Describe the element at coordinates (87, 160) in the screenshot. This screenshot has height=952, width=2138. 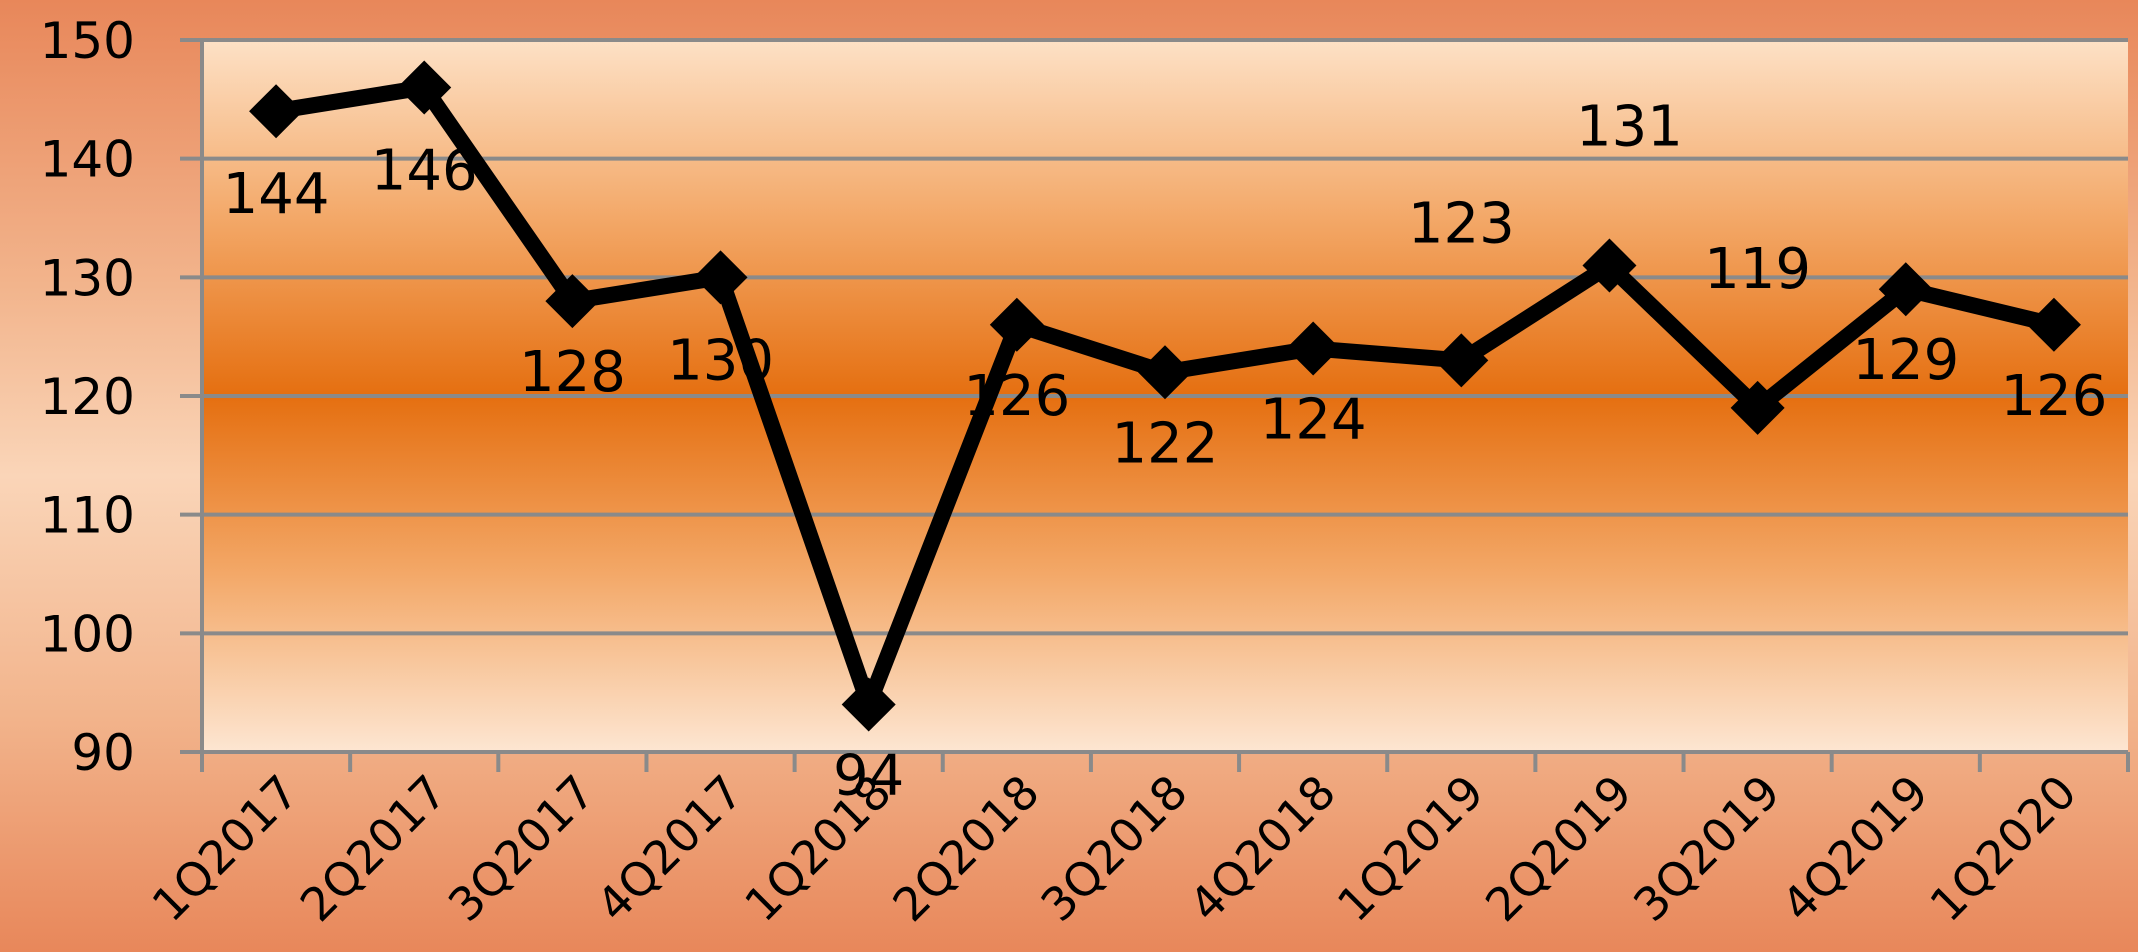
I see `y-tick-label: 140` at that location.